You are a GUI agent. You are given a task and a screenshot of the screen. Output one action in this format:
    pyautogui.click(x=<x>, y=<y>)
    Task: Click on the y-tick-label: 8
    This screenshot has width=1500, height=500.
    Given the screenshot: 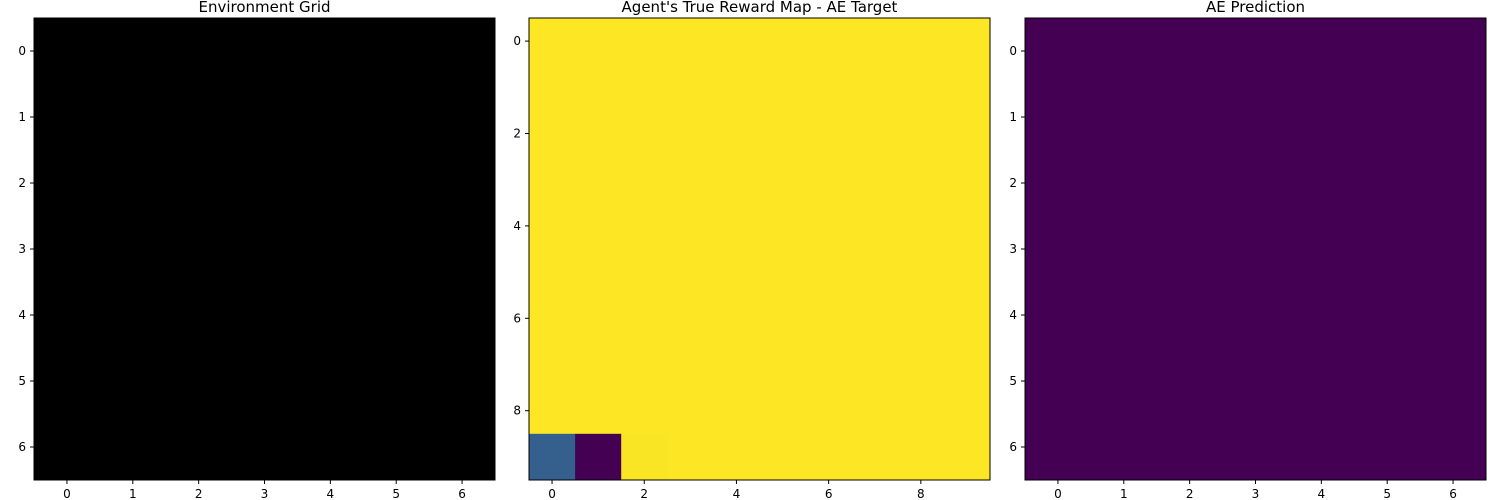 What is the action you would take?
    pyautogui.click(x=517, y=411)
    